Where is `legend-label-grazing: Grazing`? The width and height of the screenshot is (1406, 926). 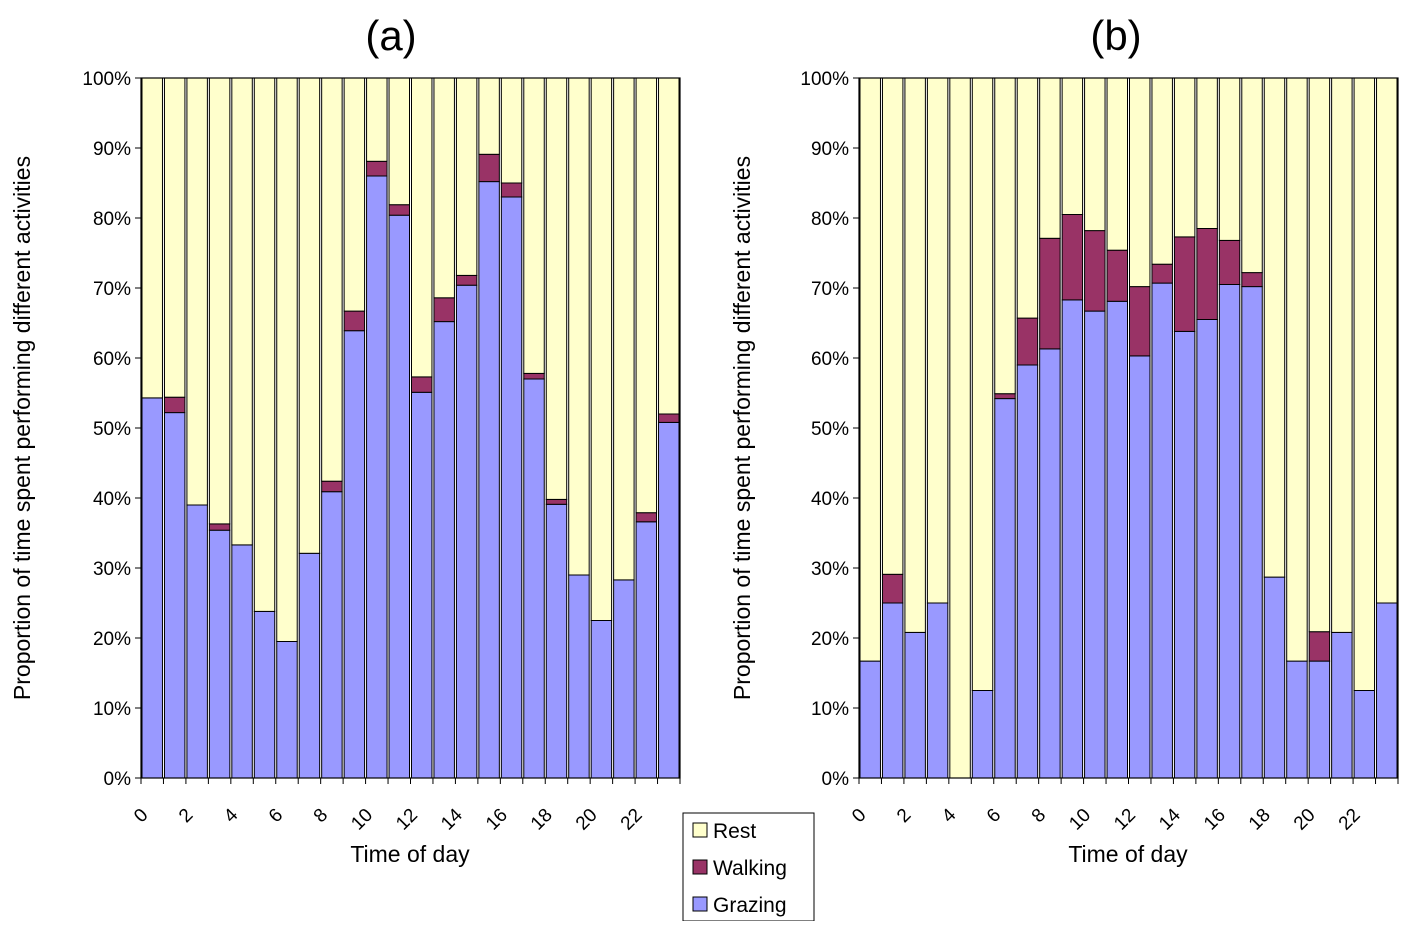 legend-label-grazing: Grazing is located at coordinates (750, 905).